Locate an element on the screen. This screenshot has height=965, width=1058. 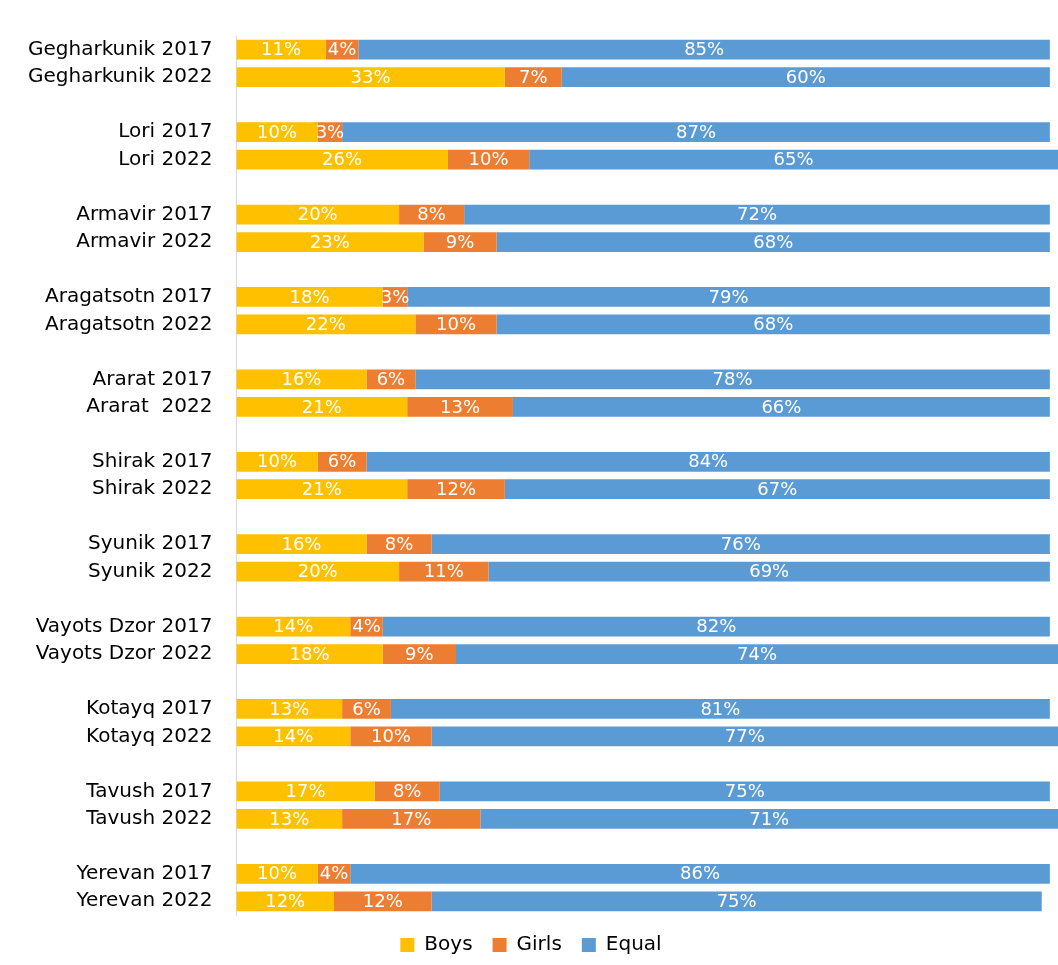
data-label: 72% is located at coordinates (757, 214).